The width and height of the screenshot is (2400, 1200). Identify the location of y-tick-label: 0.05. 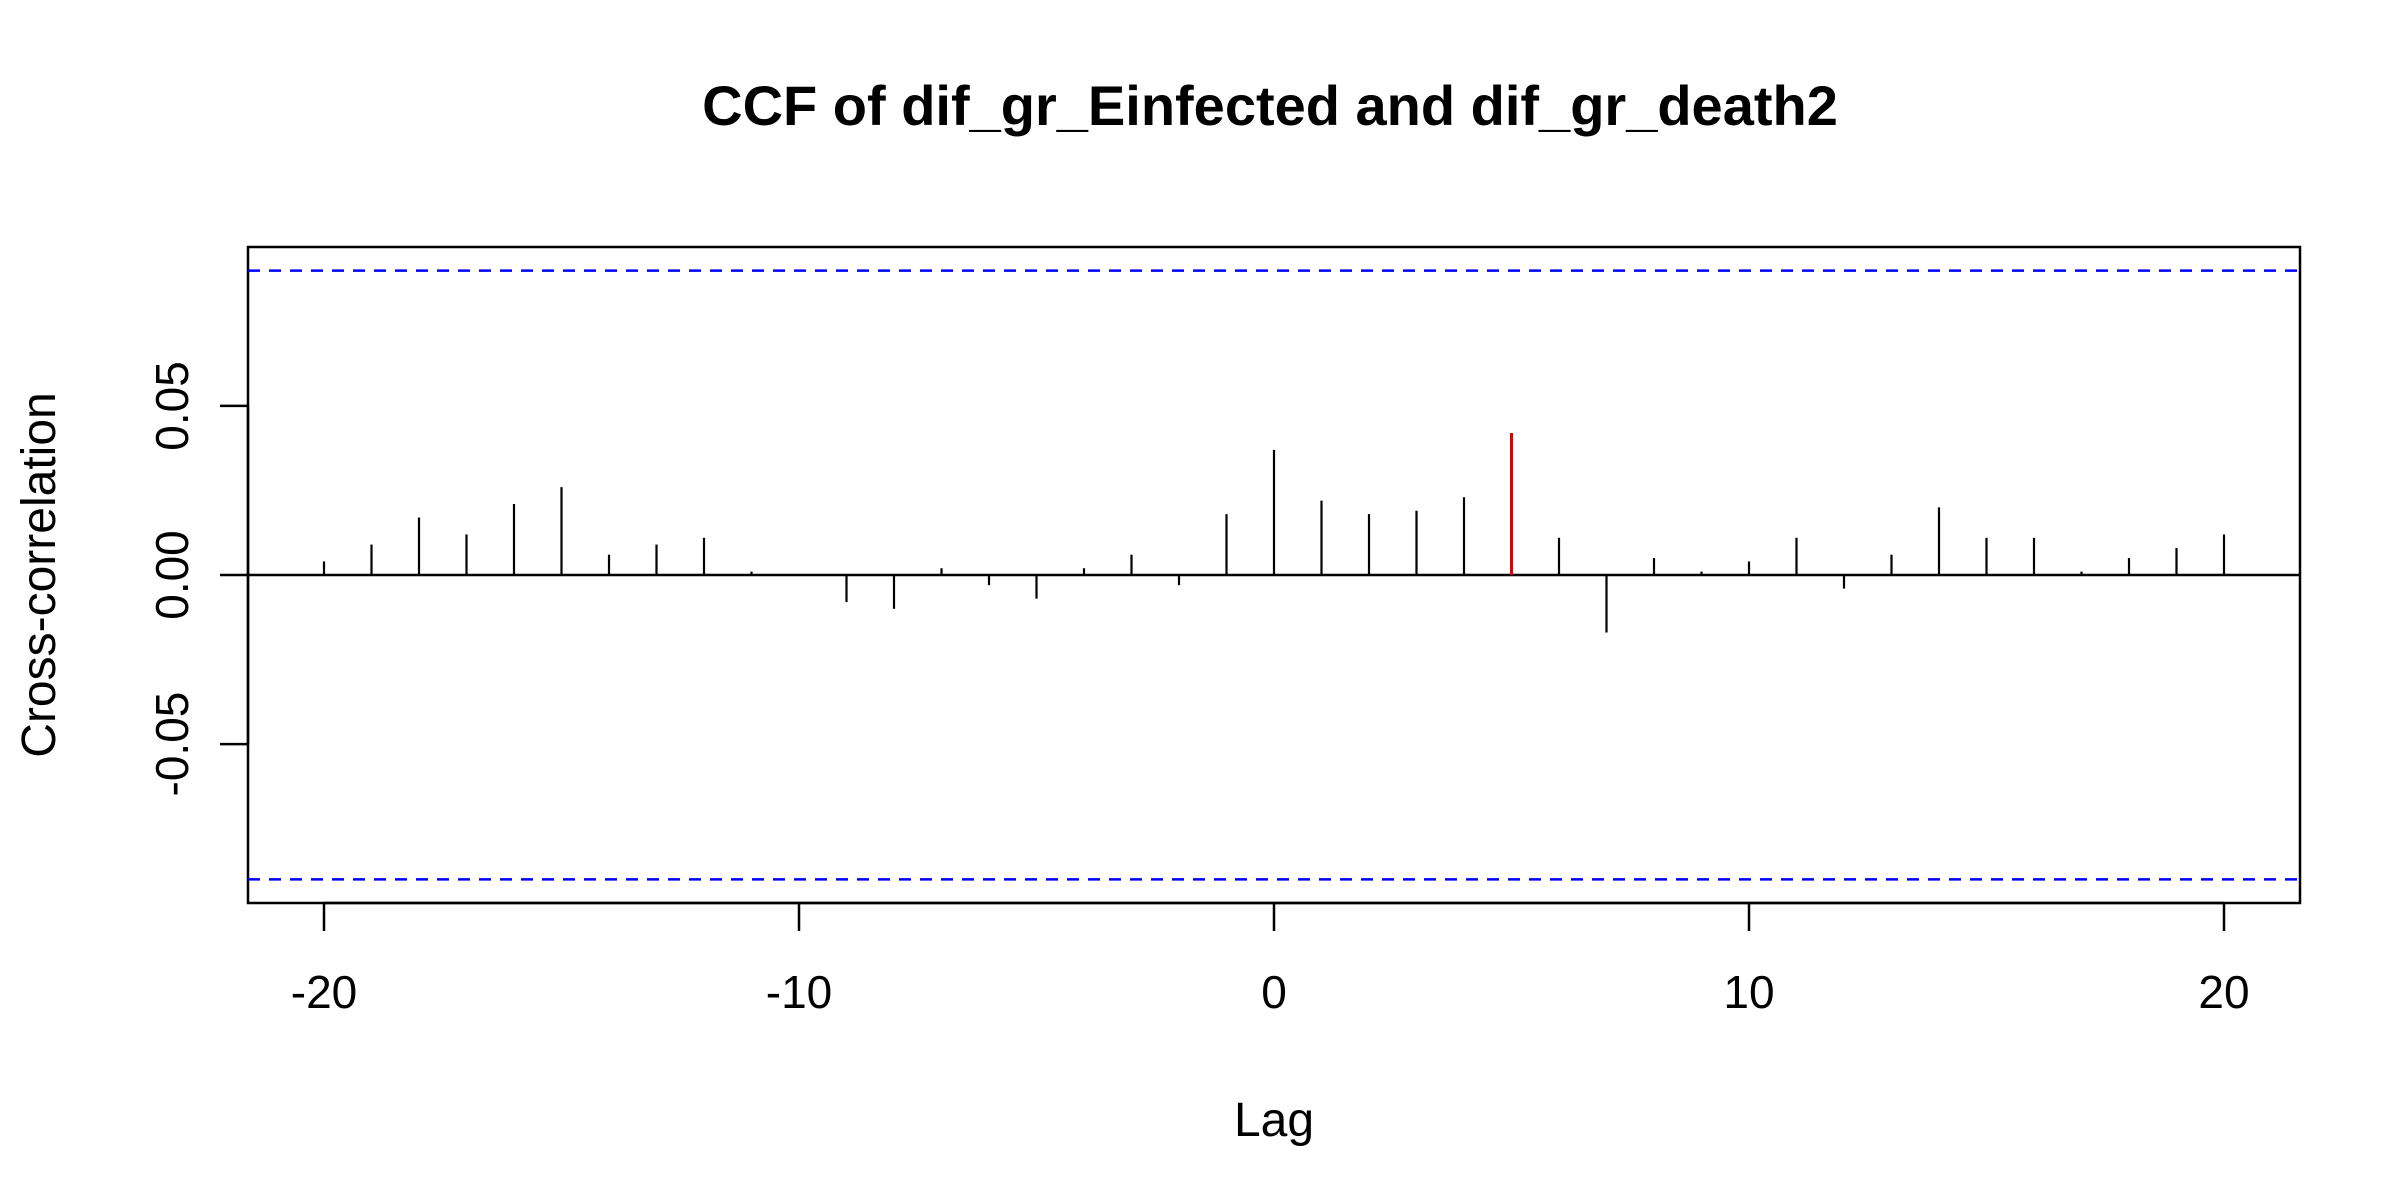
(172, 406).